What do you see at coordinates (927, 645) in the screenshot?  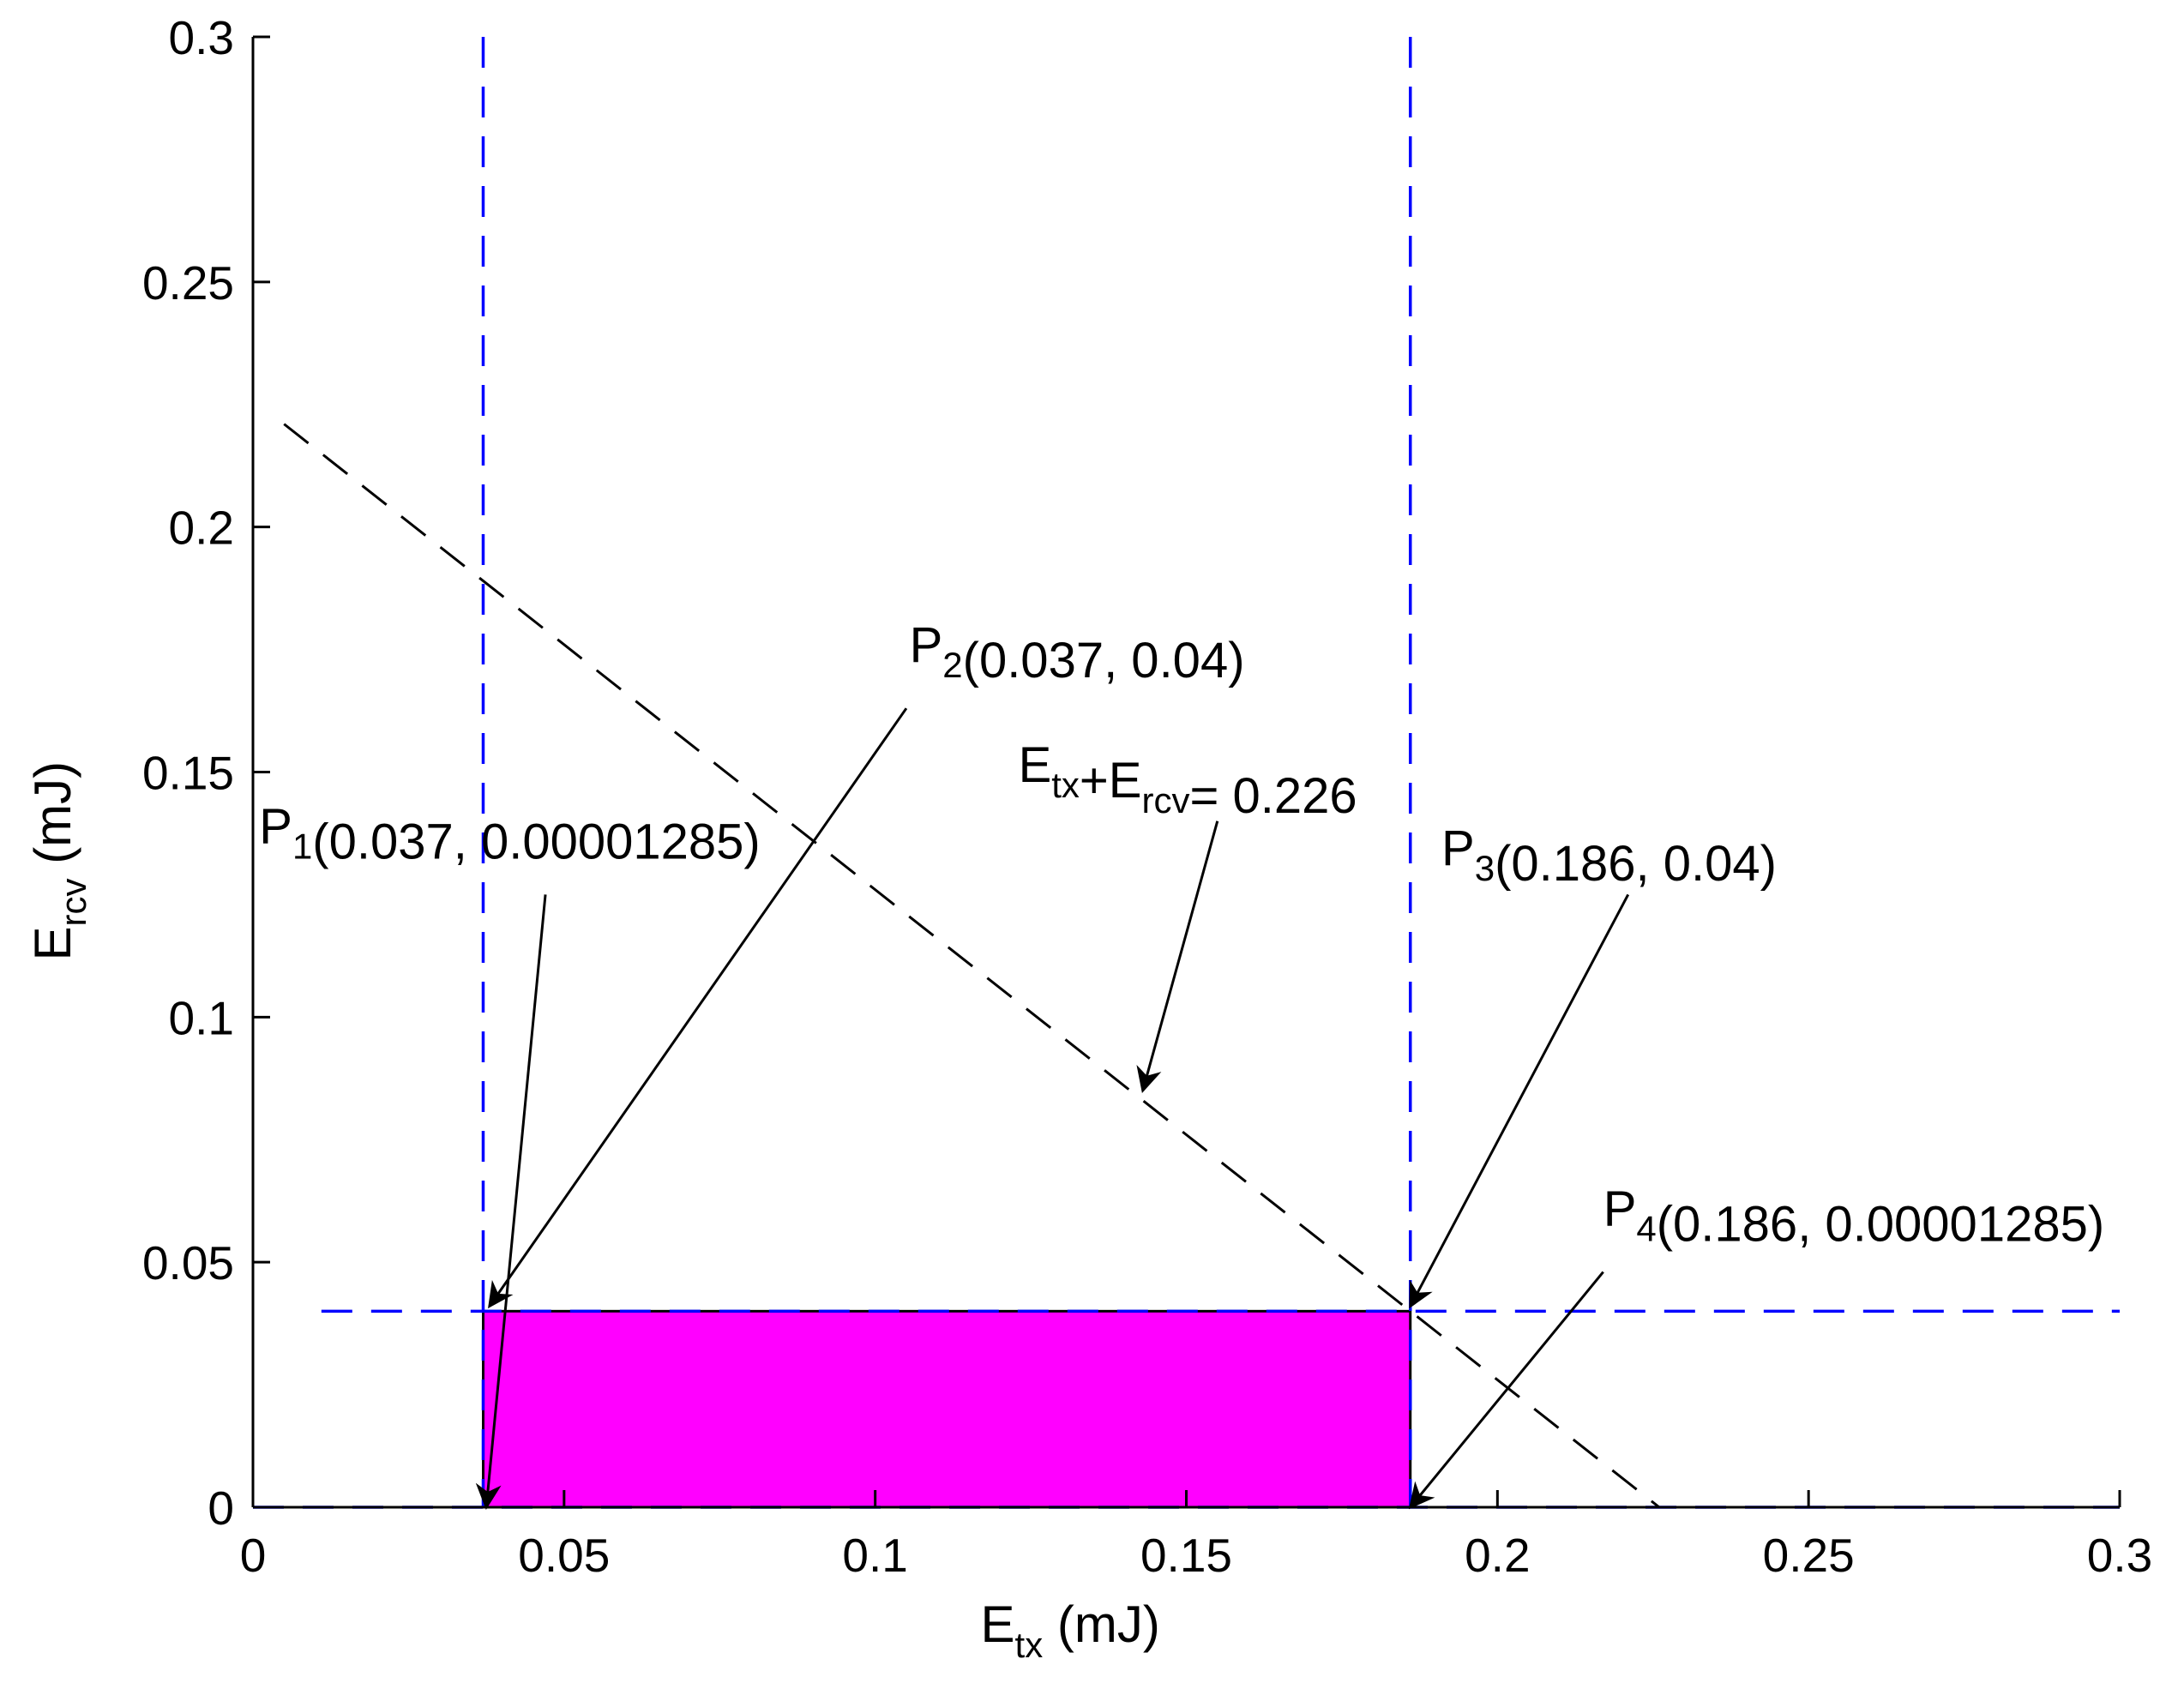 I see `point-label-p2-main: P` at bounding box center [927, 645].